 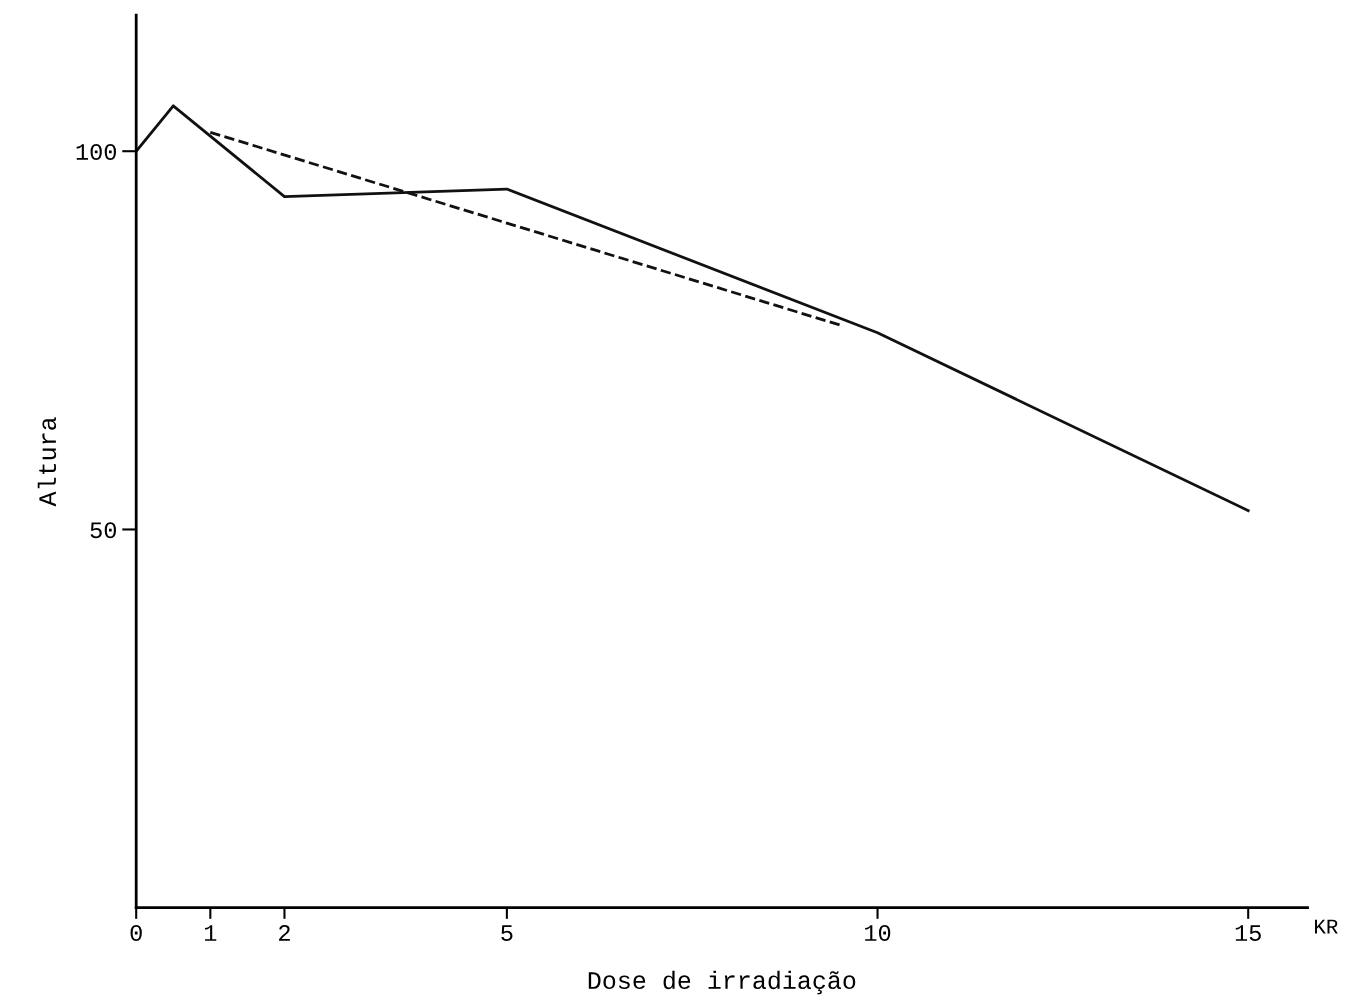 What do you see at coordinates (47, 462) in the screenshot?
I see `y-axis-title: Altura` at bounding box center [47, 462].